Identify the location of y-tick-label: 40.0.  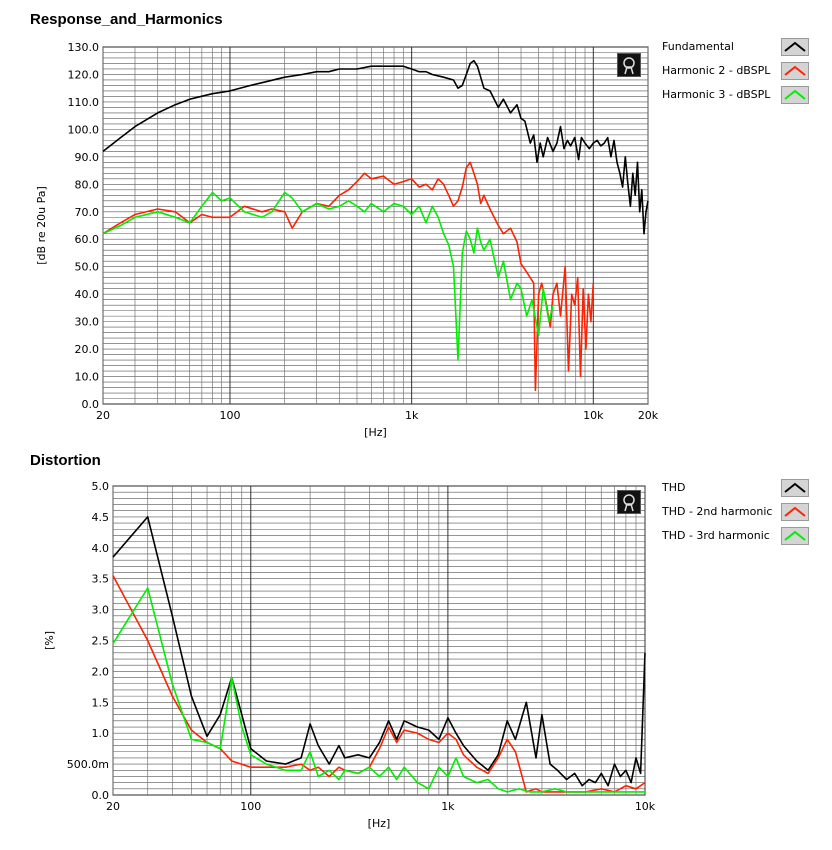
(87, 294).